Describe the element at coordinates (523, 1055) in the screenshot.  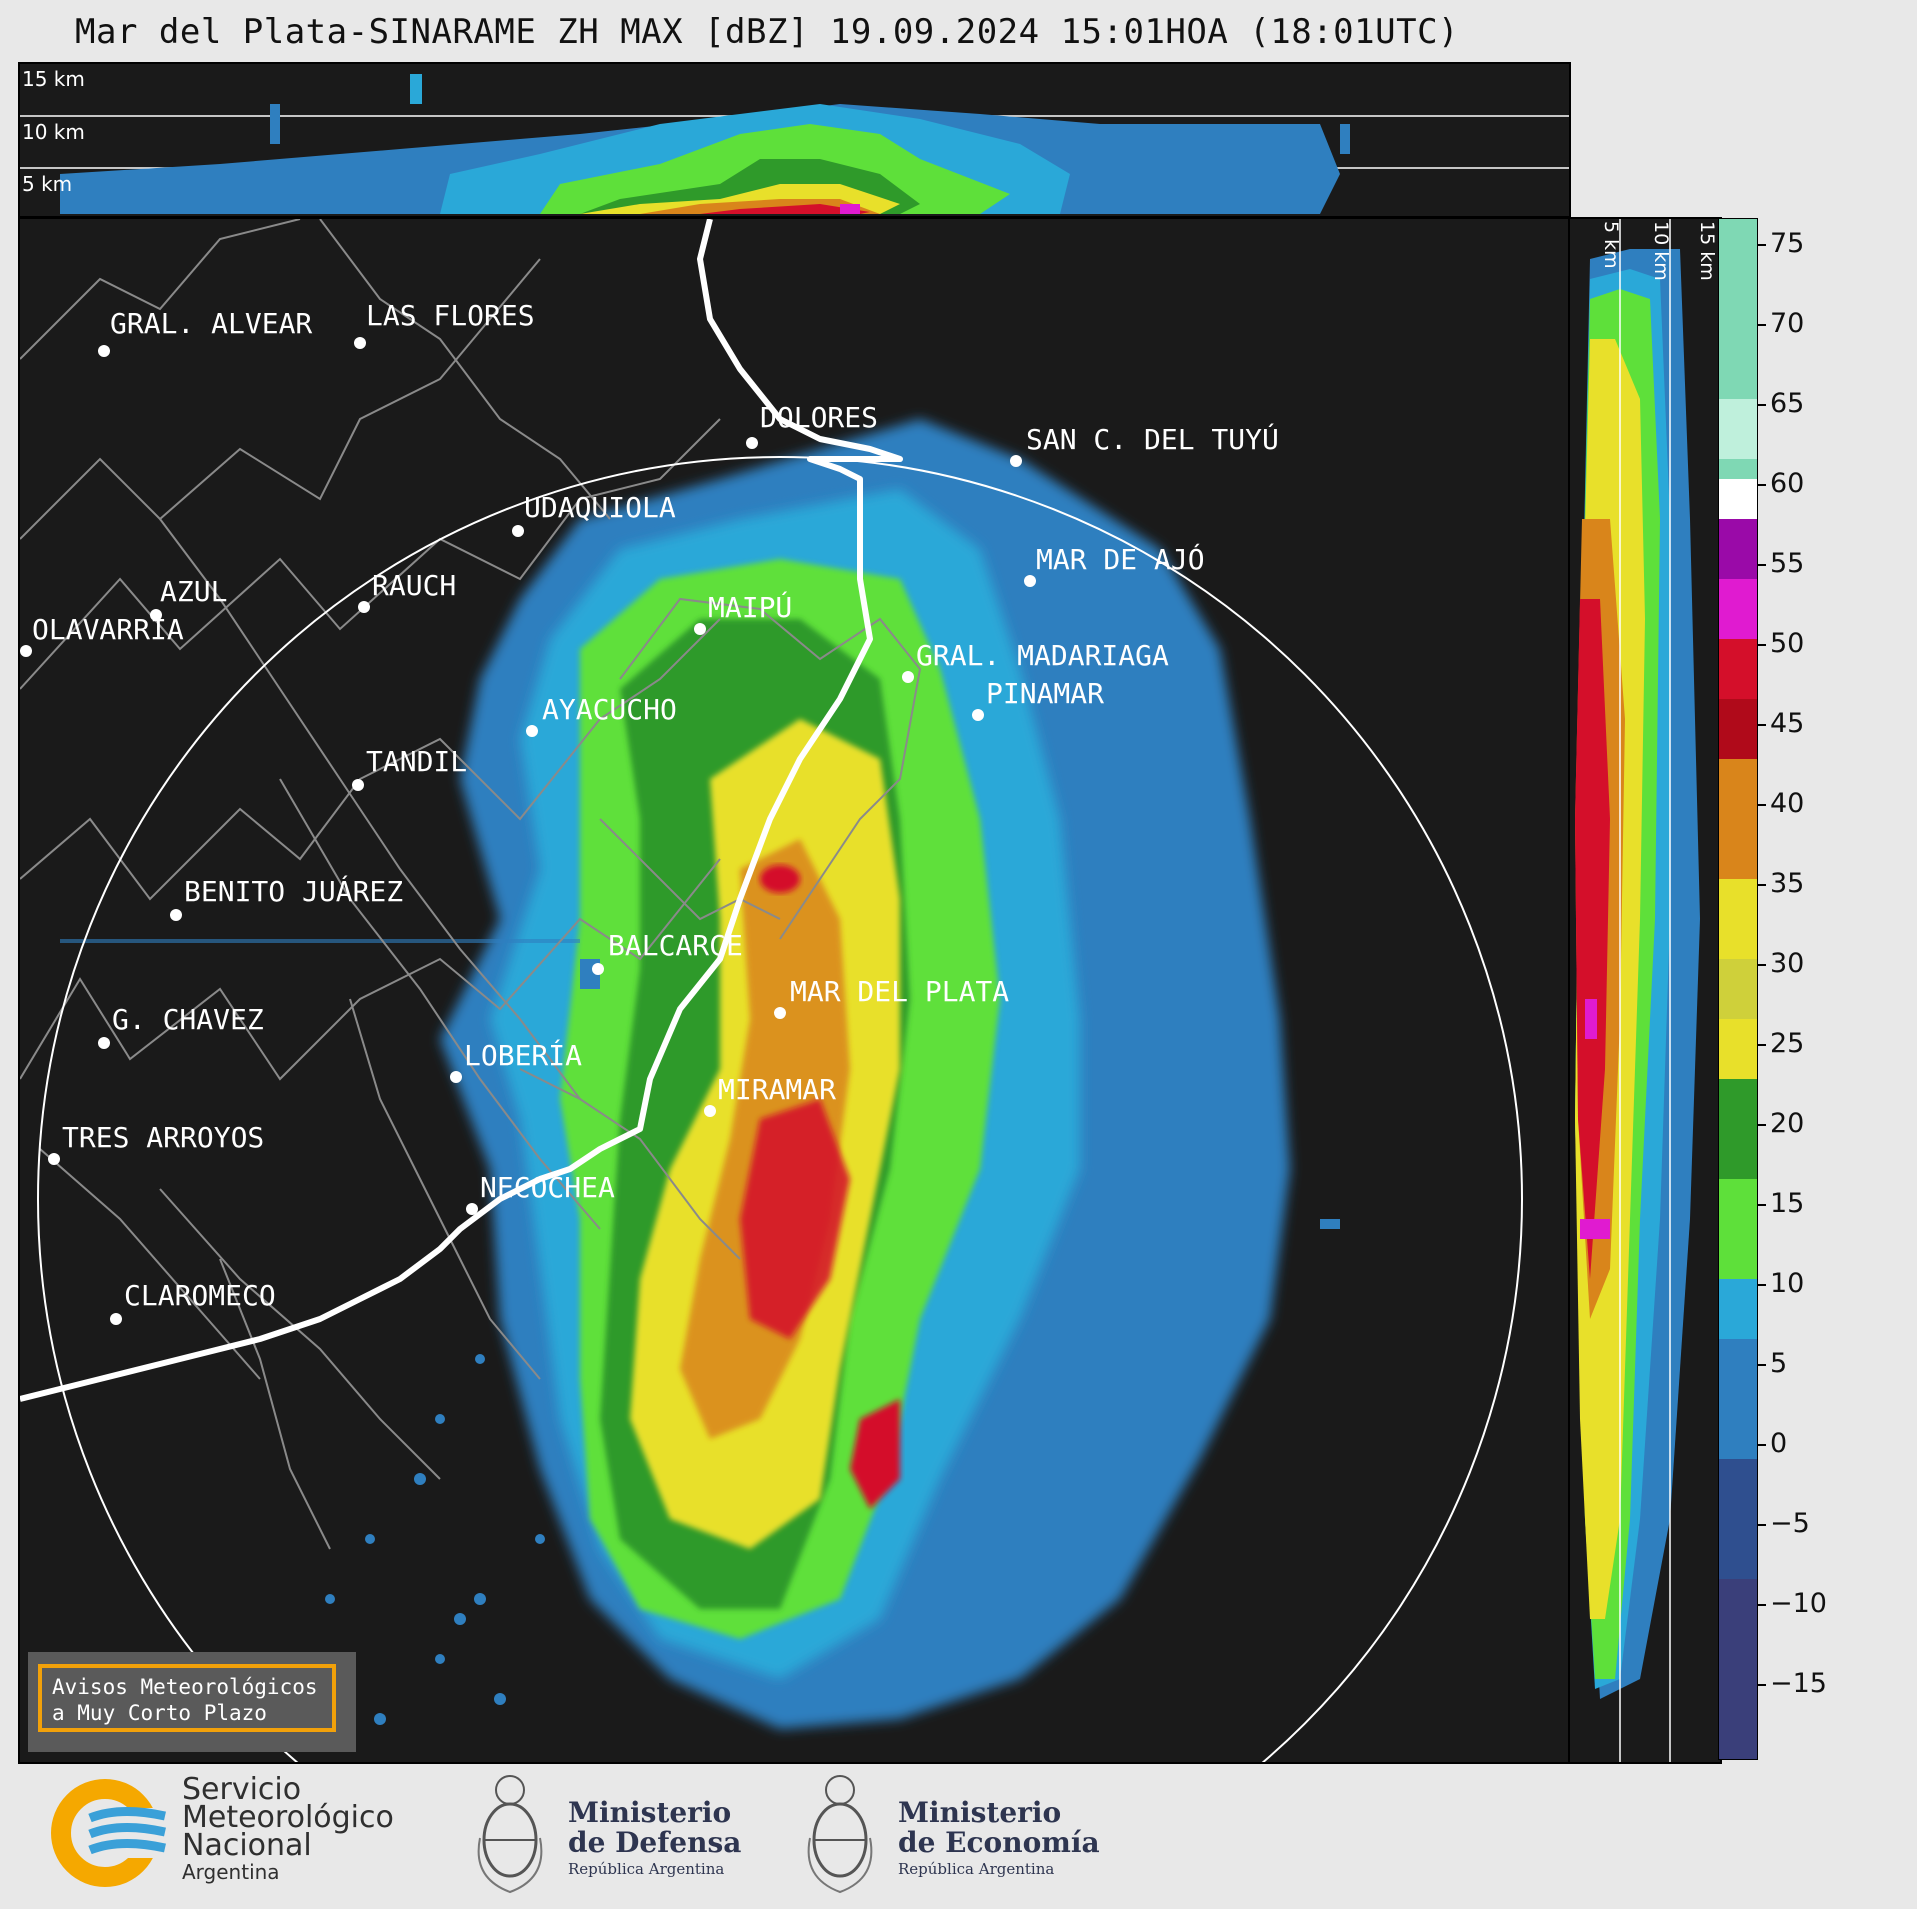
I see `city-label-loberia: LOBERÍA` at that location.